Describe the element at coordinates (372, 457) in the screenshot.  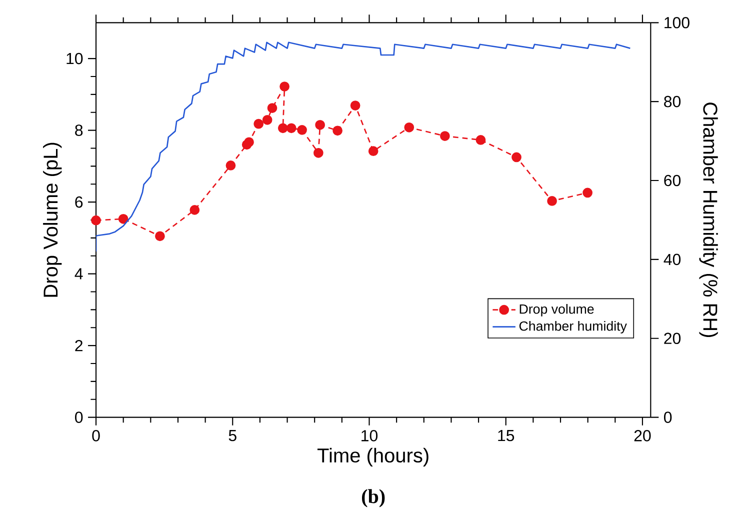
I see `x-axis-title: Time (hours)` at that location.